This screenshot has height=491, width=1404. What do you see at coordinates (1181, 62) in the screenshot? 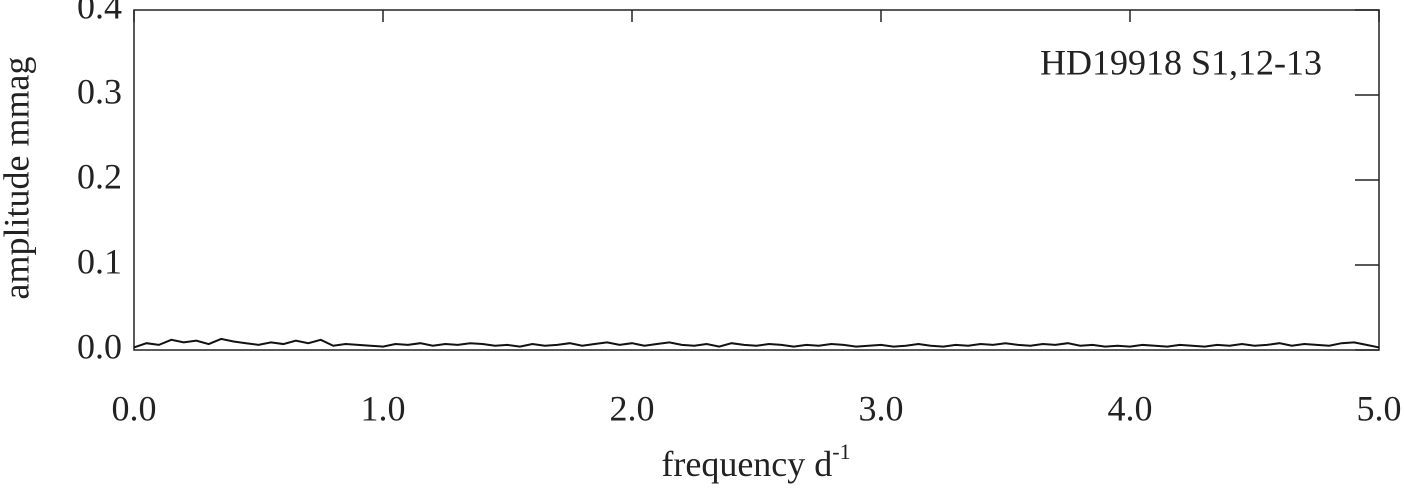
I see `annotation: HD19918 S1,12-13` at bounding box center [1181, 62].